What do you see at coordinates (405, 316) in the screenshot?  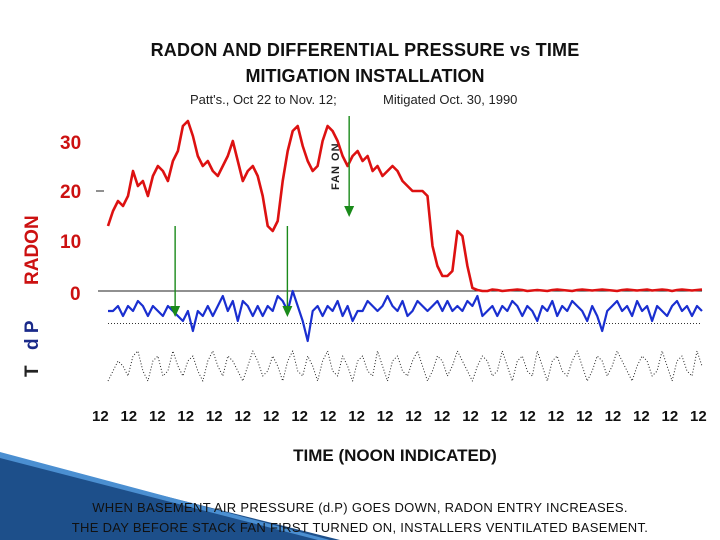 I see `series-line-dp` at bounding box center [405, 316].